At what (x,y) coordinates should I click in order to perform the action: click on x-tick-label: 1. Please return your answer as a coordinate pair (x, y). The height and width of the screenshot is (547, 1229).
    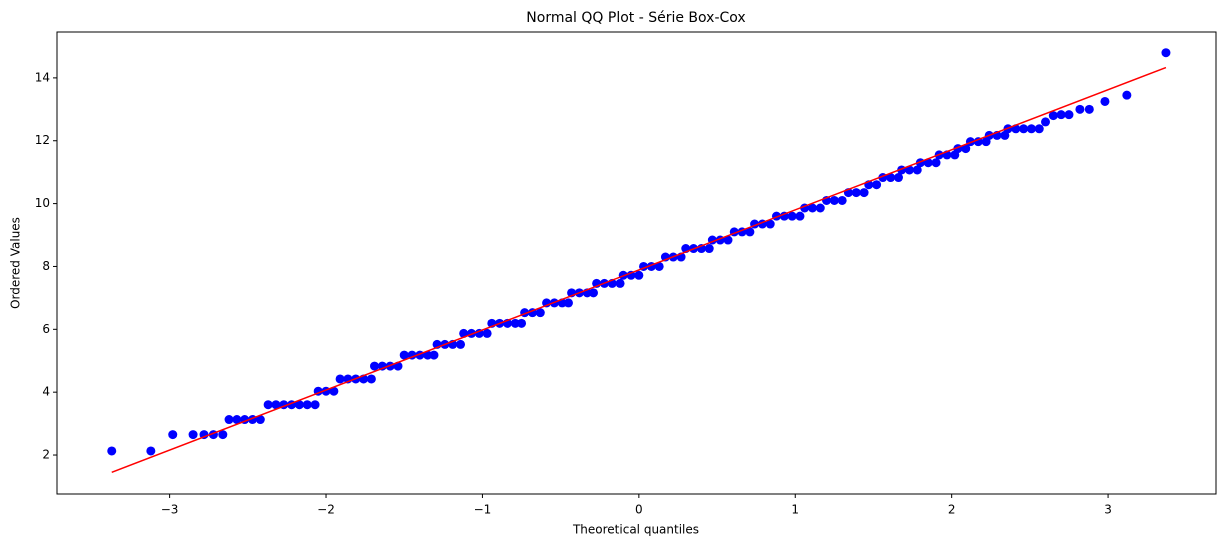
    Looking at the image, I should click on (795, 510).